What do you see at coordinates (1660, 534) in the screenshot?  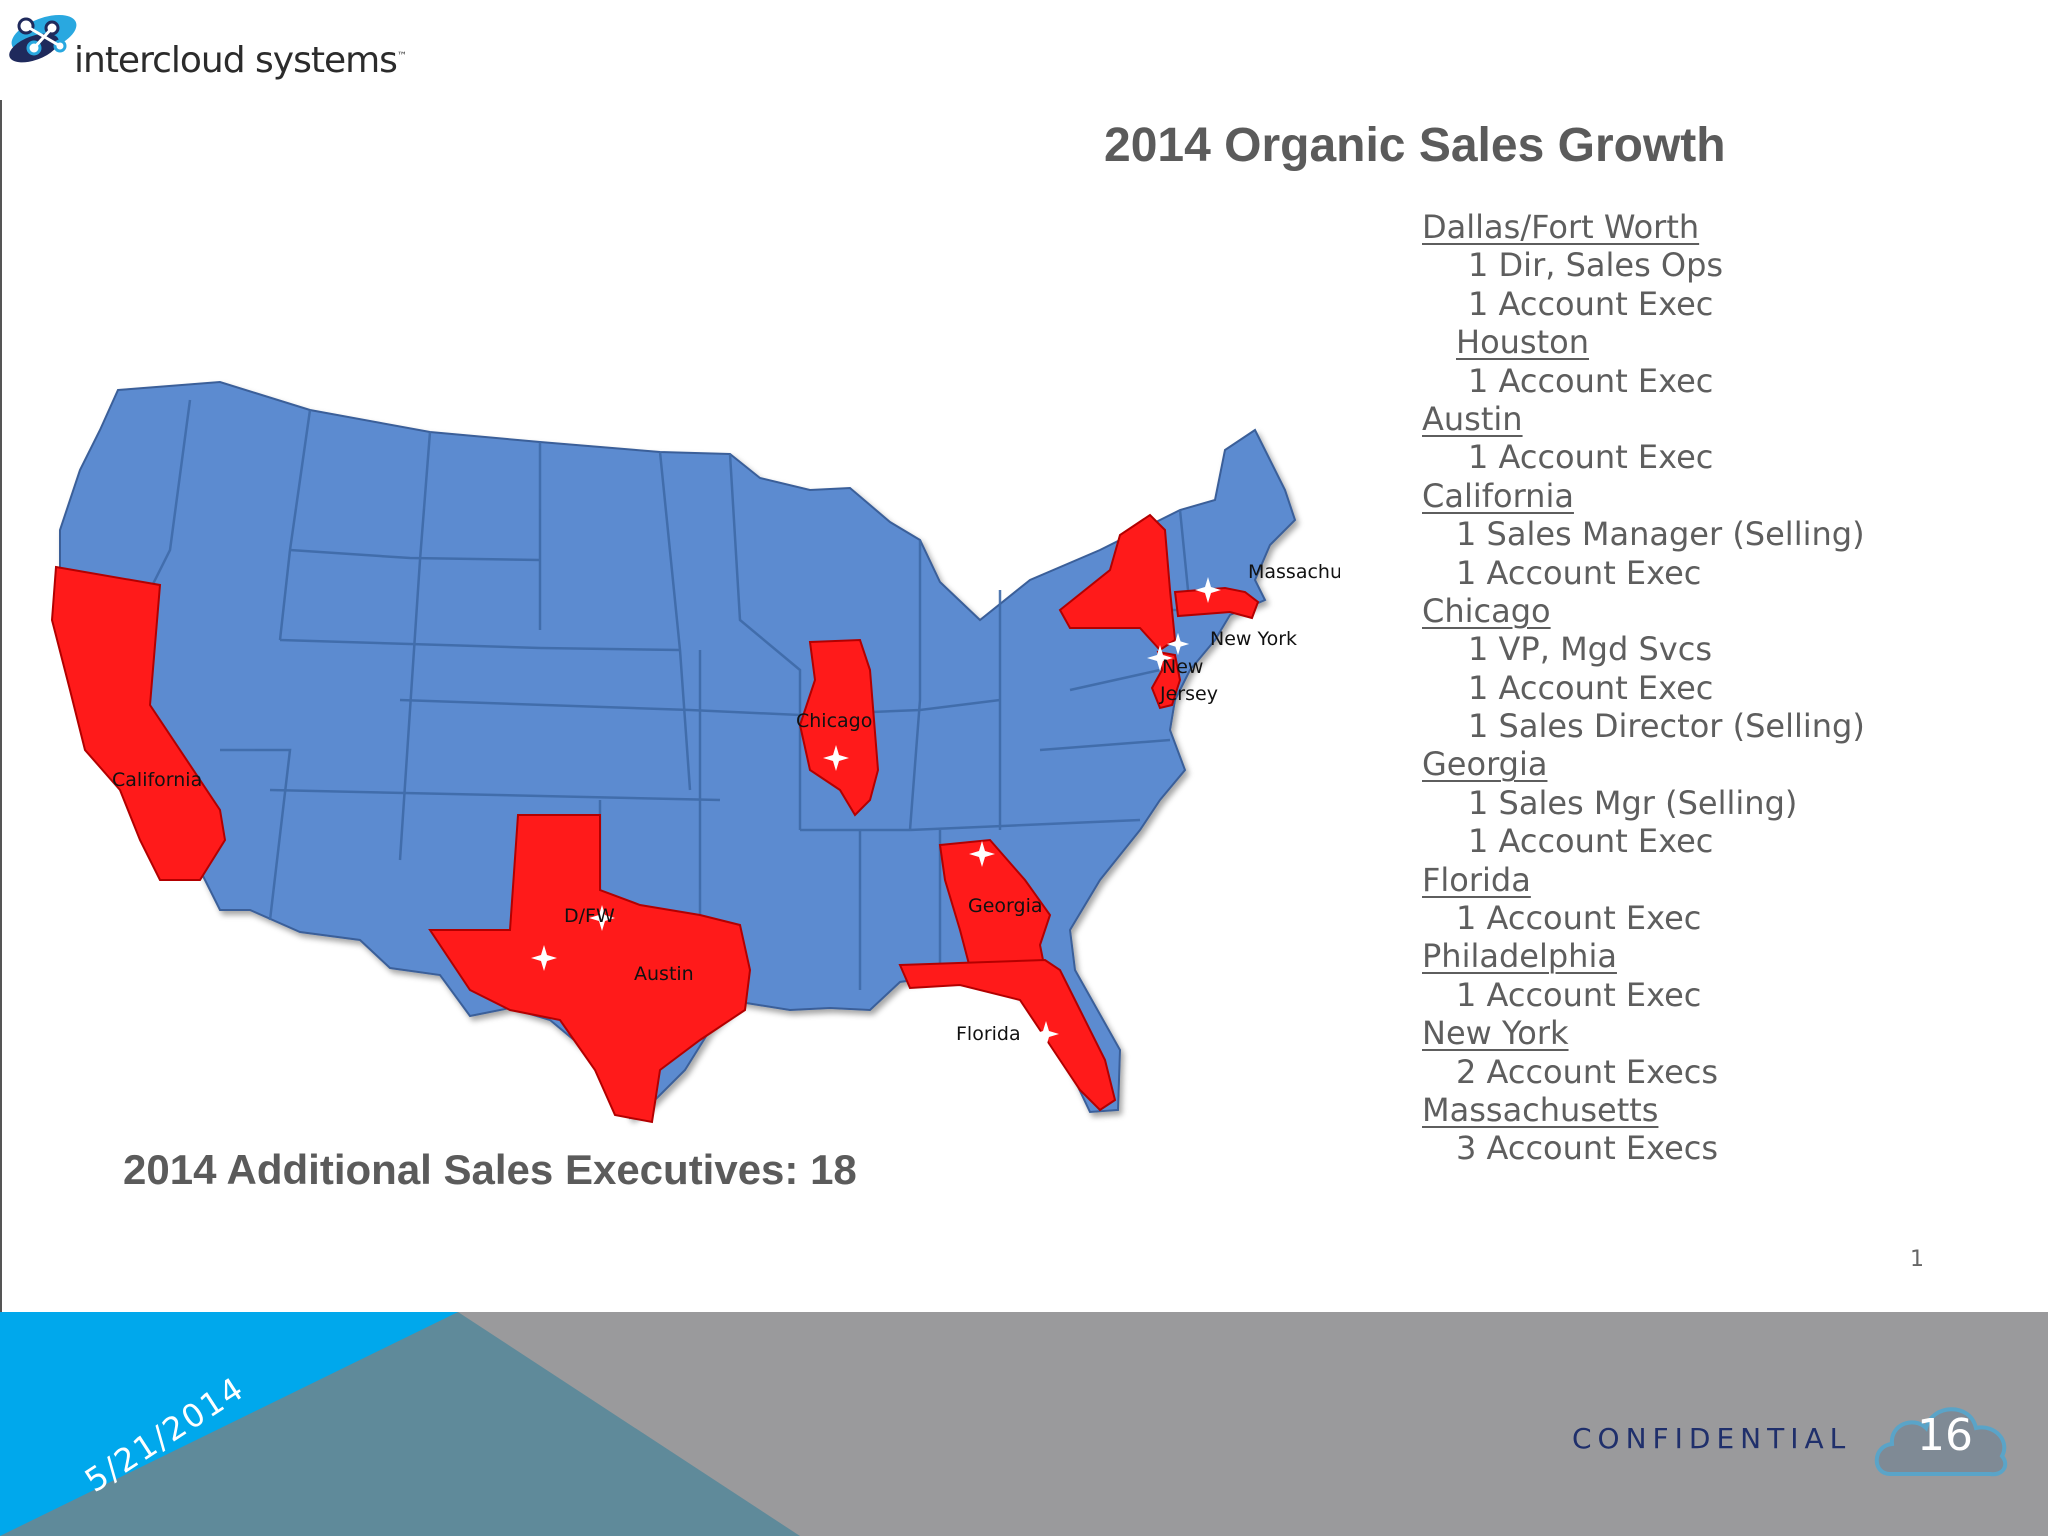 I see `list-role: 1 Sales Manager (Selling)` at bounding box center [1660, 534].